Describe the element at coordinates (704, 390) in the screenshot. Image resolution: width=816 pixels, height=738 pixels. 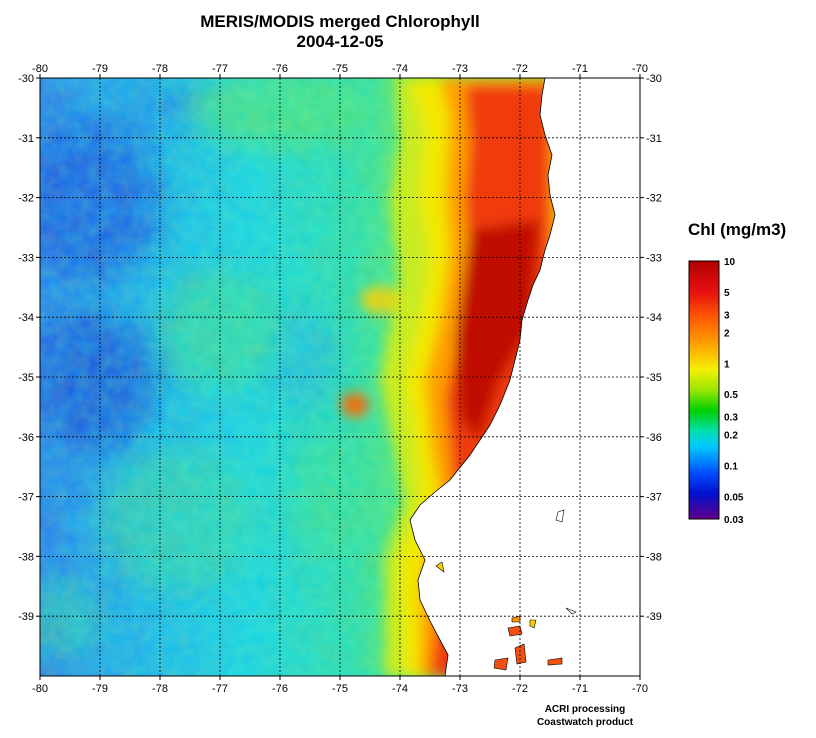
I see `colorbar` at that location.